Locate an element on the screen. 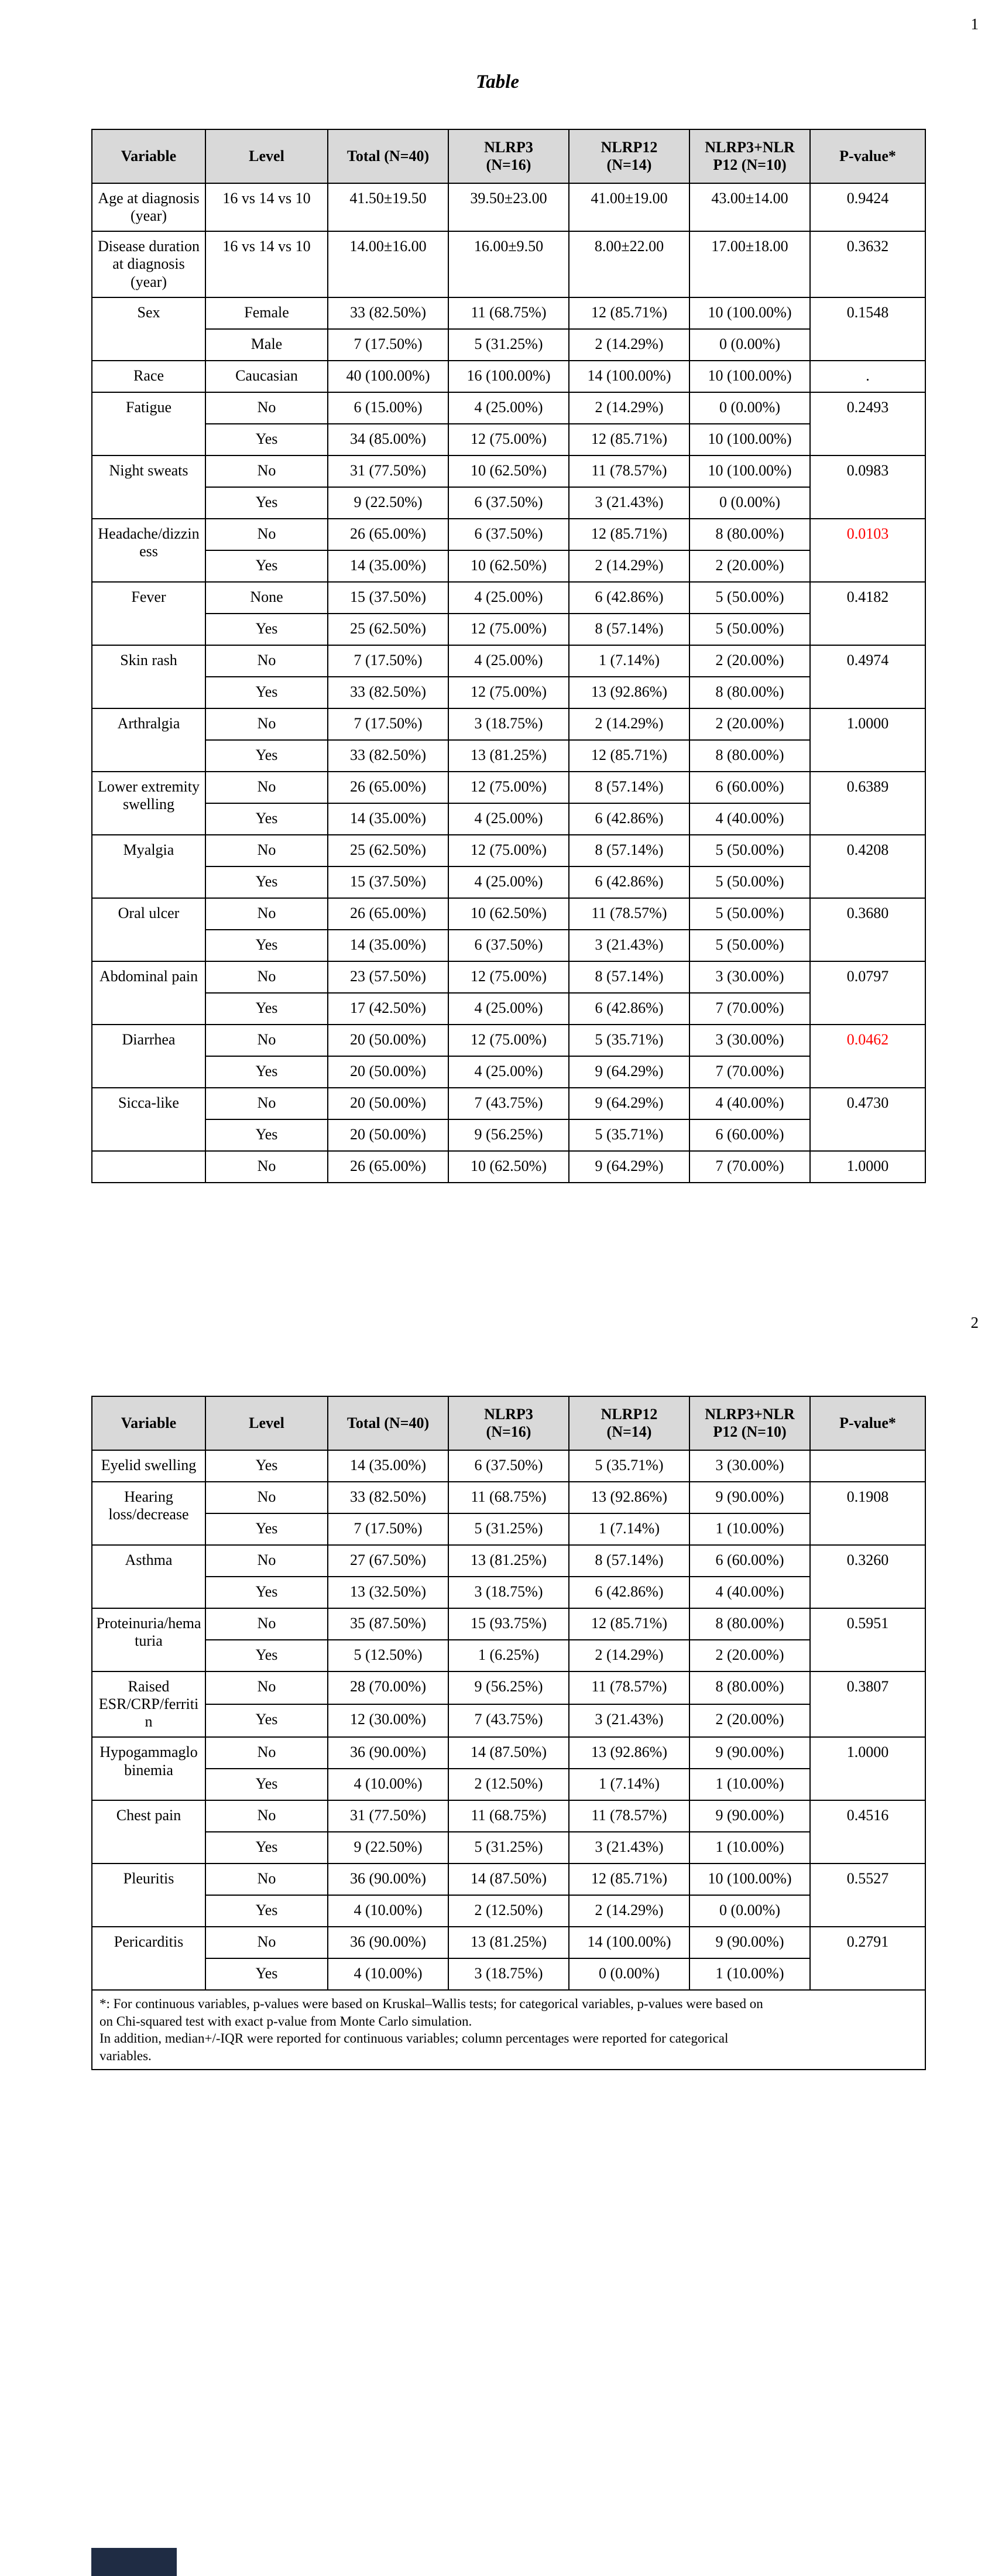  total-cell: 36 (90.00%) is located at coordinates (388, 1879).